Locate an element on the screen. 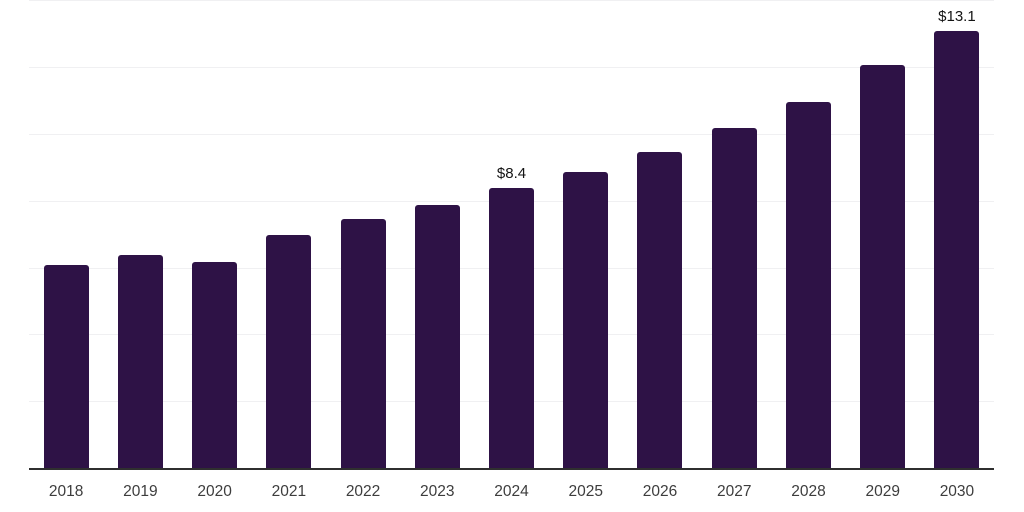  bar-slot-2029 is located at coordinates (883, 234).